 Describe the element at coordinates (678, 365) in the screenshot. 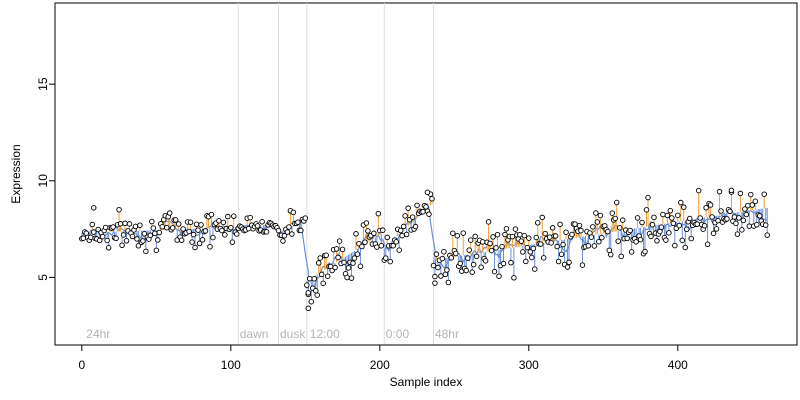

I see `x-tick-label: 400` at that location.